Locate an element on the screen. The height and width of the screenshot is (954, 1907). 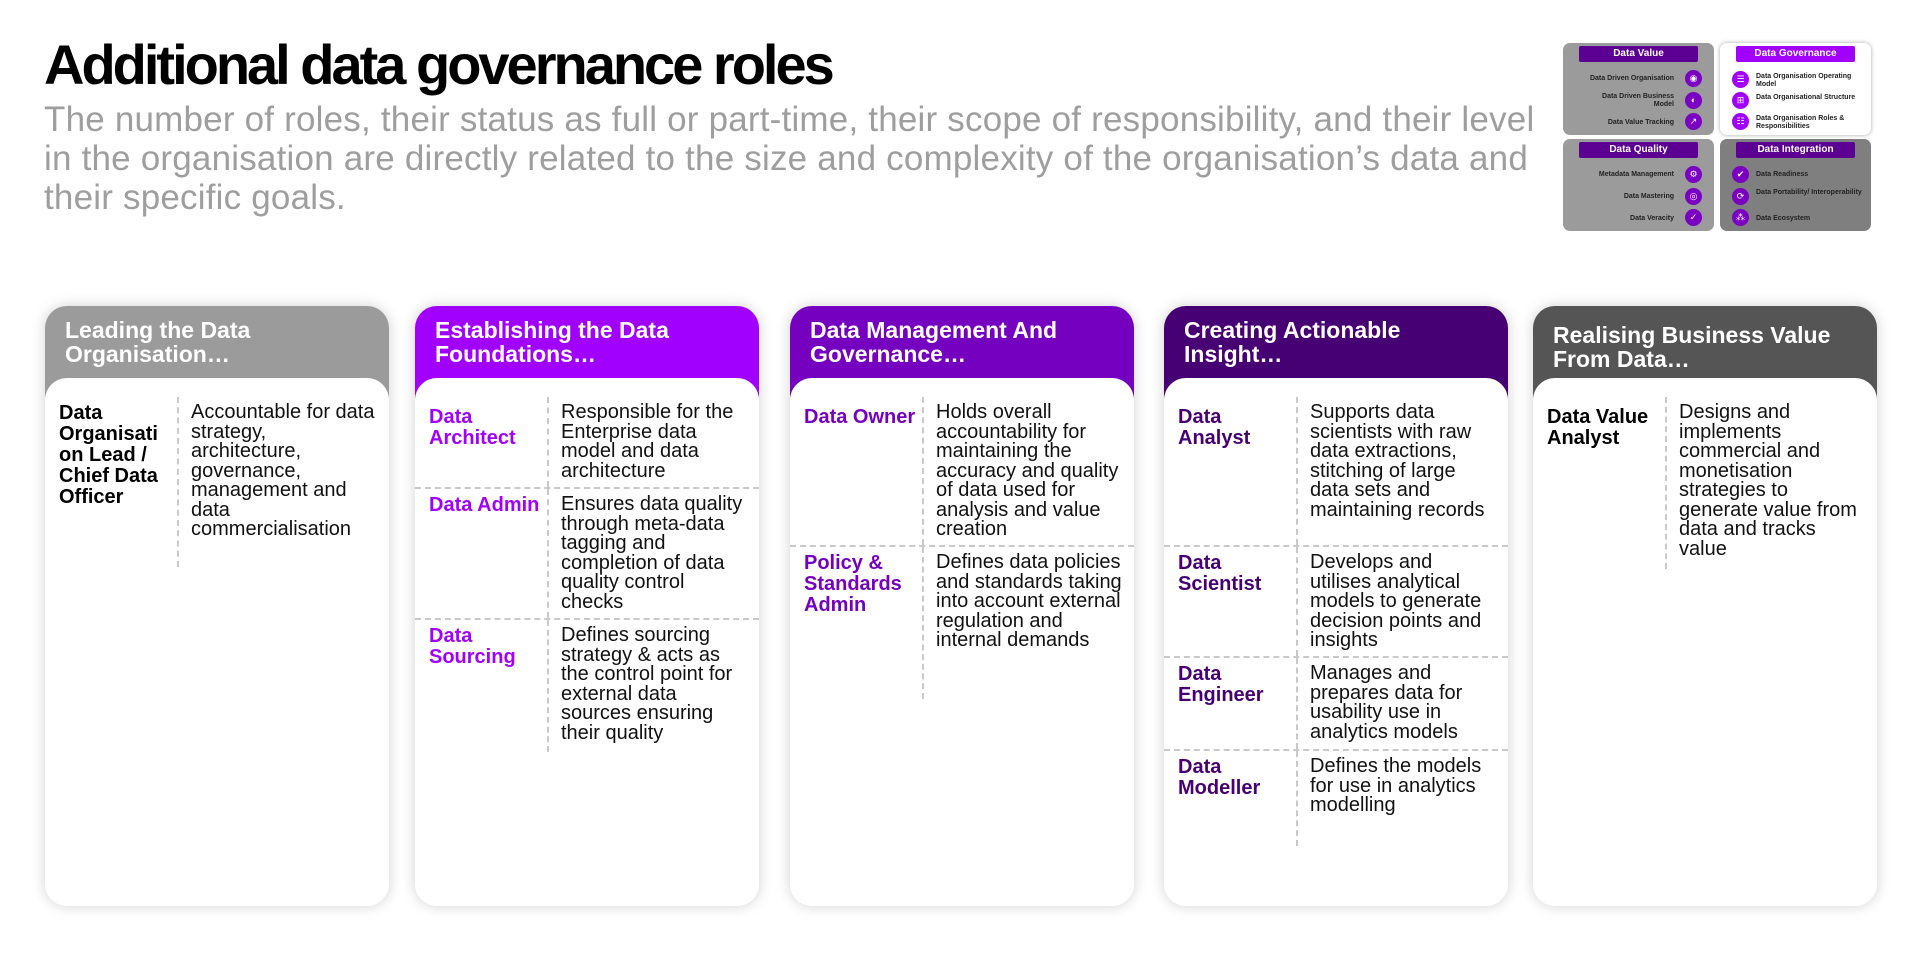
role-name: Data Engineer is located at coordinates (1221, 684).